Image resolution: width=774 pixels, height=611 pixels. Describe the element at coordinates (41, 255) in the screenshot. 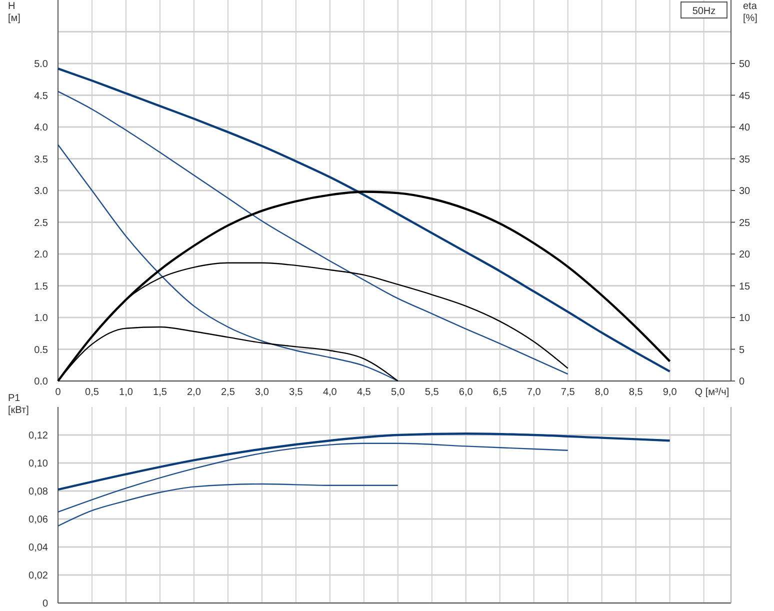

I see `y-tick-label: 2.0` at that location.